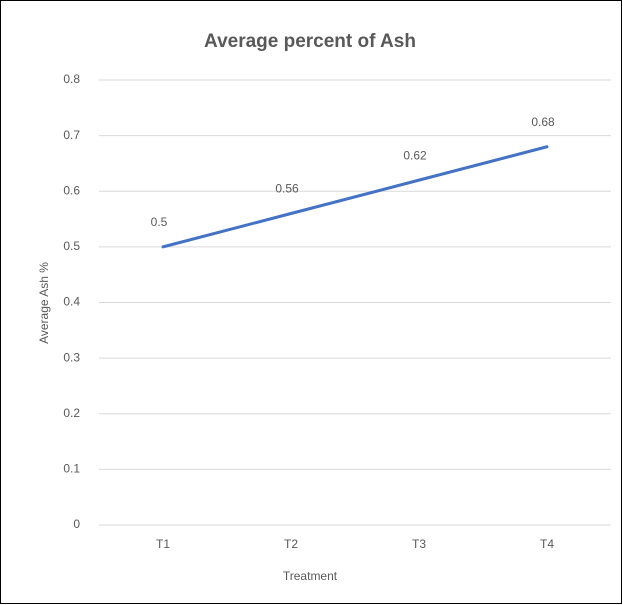 The height and width of the screenshot is (605, 623). Describe the element at coordinates (310, 576) in the screenshot. I see `x-axis-label: Treatment` at that location.